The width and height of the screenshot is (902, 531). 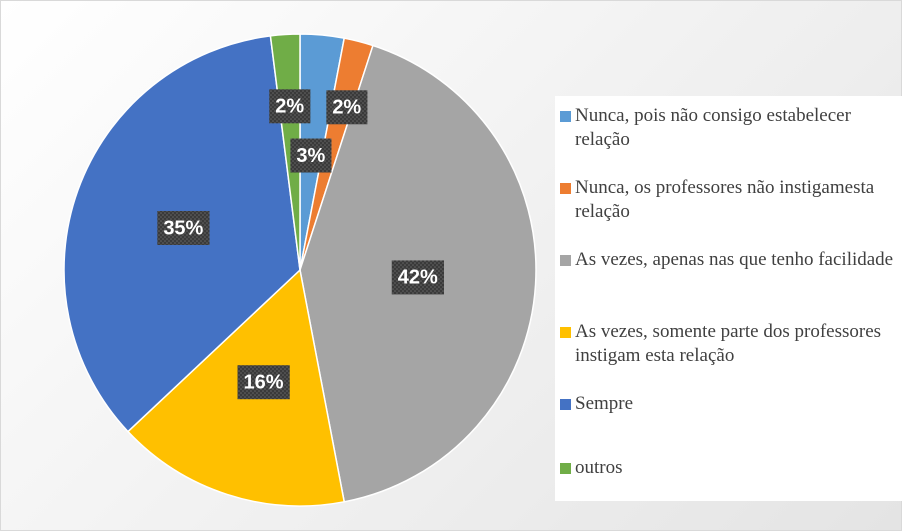 What do you see at coordinates (731, 428) in the screenshot?
I see `legend-item: Sempre` at bounding box center [731, 428].